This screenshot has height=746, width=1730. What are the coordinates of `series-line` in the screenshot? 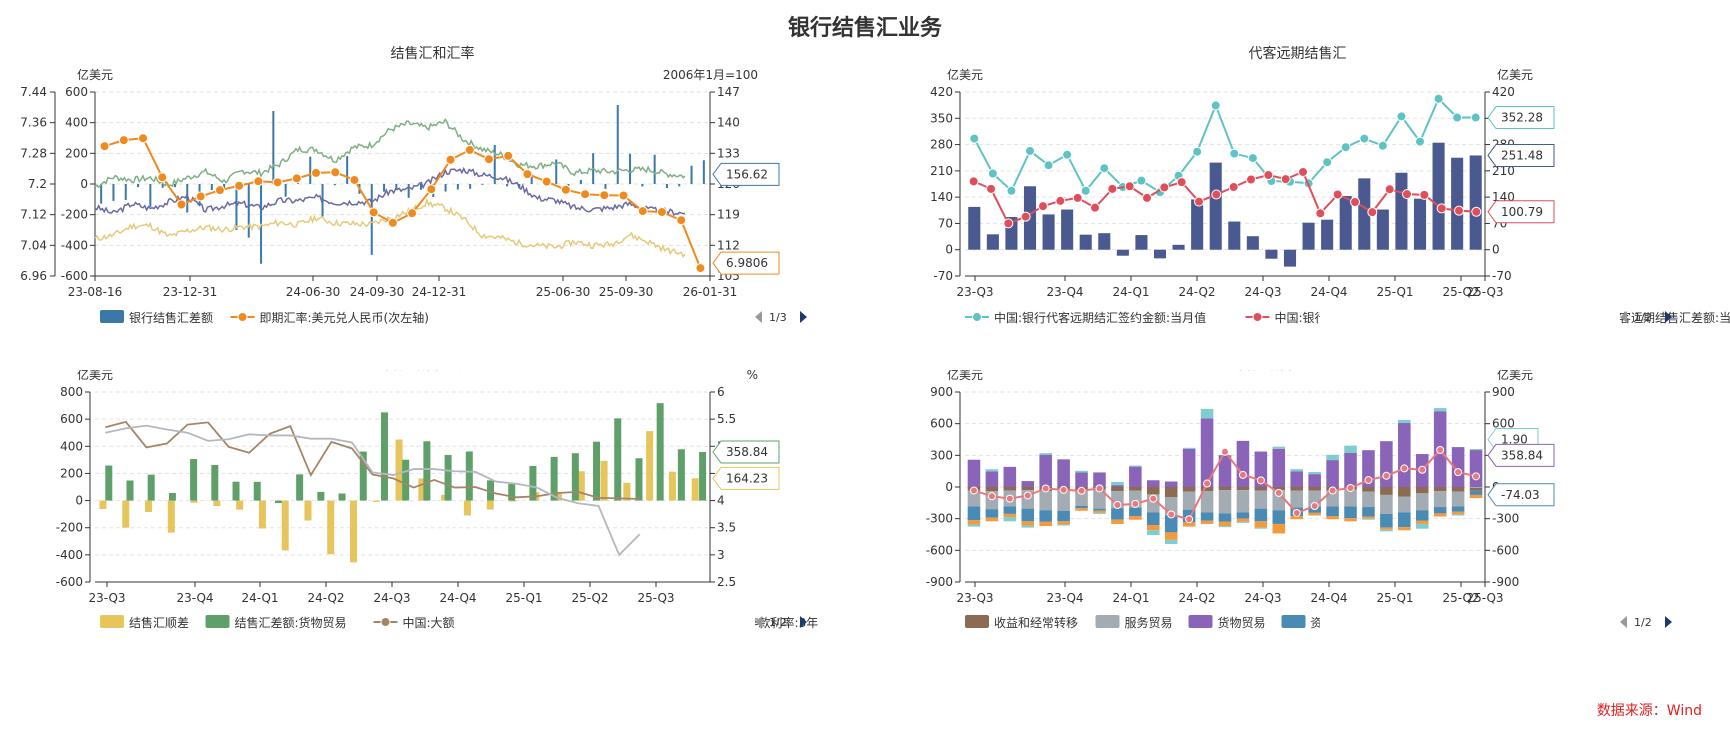 It's located at (403, 203).